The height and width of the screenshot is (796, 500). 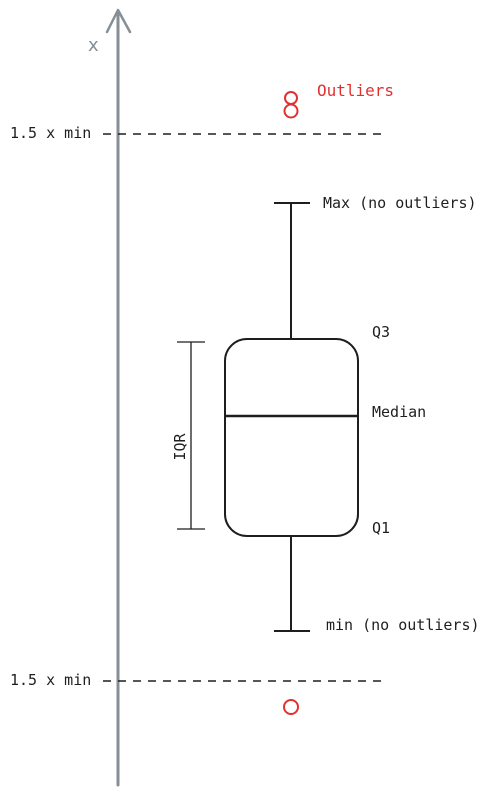 I want to click on q3-label: Q3, so click(x=381, y=332).